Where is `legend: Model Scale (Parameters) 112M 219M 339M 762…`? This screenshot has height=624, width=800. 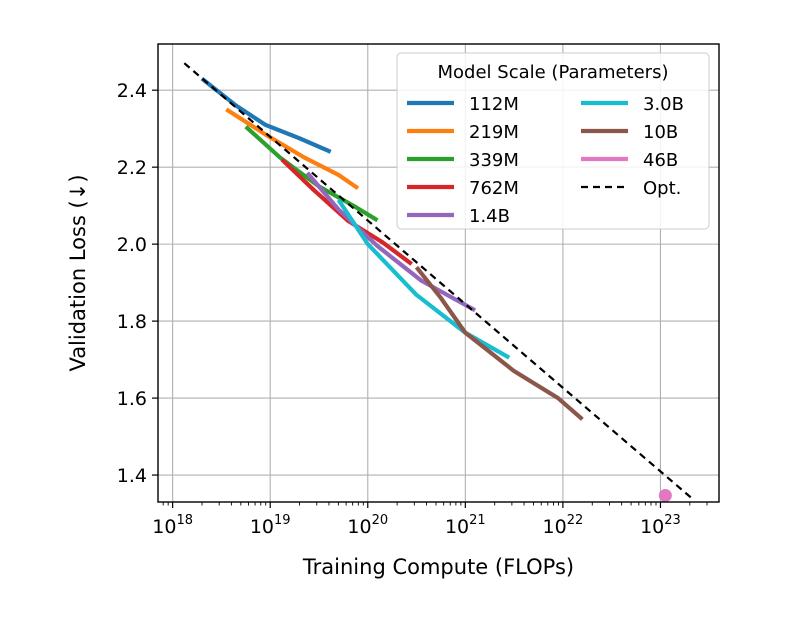
legend: Model Scale (Parameters) 112M 219M 339M 762… is located at coordinates (553, 141).